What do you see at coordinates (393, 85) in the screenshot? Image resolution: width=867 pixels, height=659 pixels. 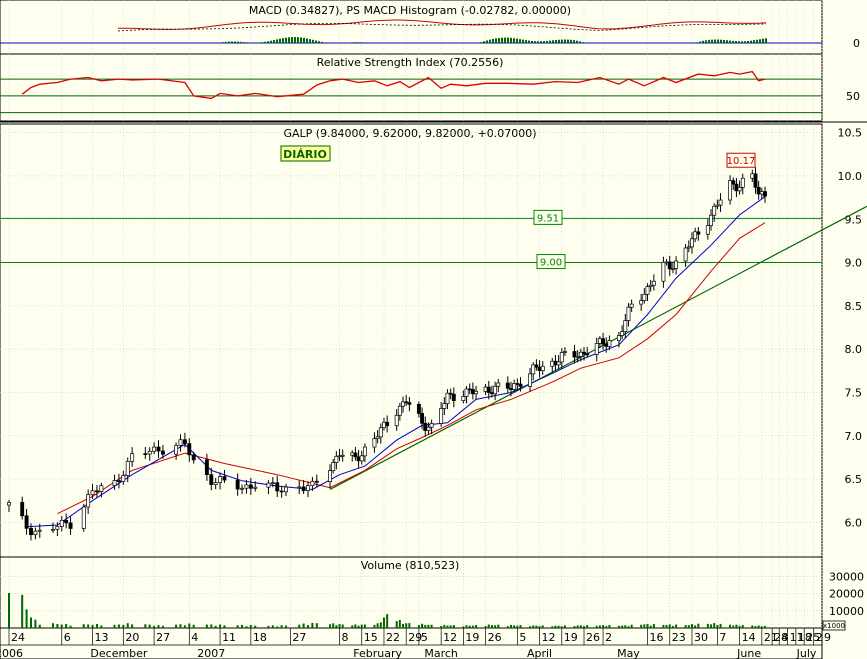 I see `rsi-line` at bounding box center [393, 85].